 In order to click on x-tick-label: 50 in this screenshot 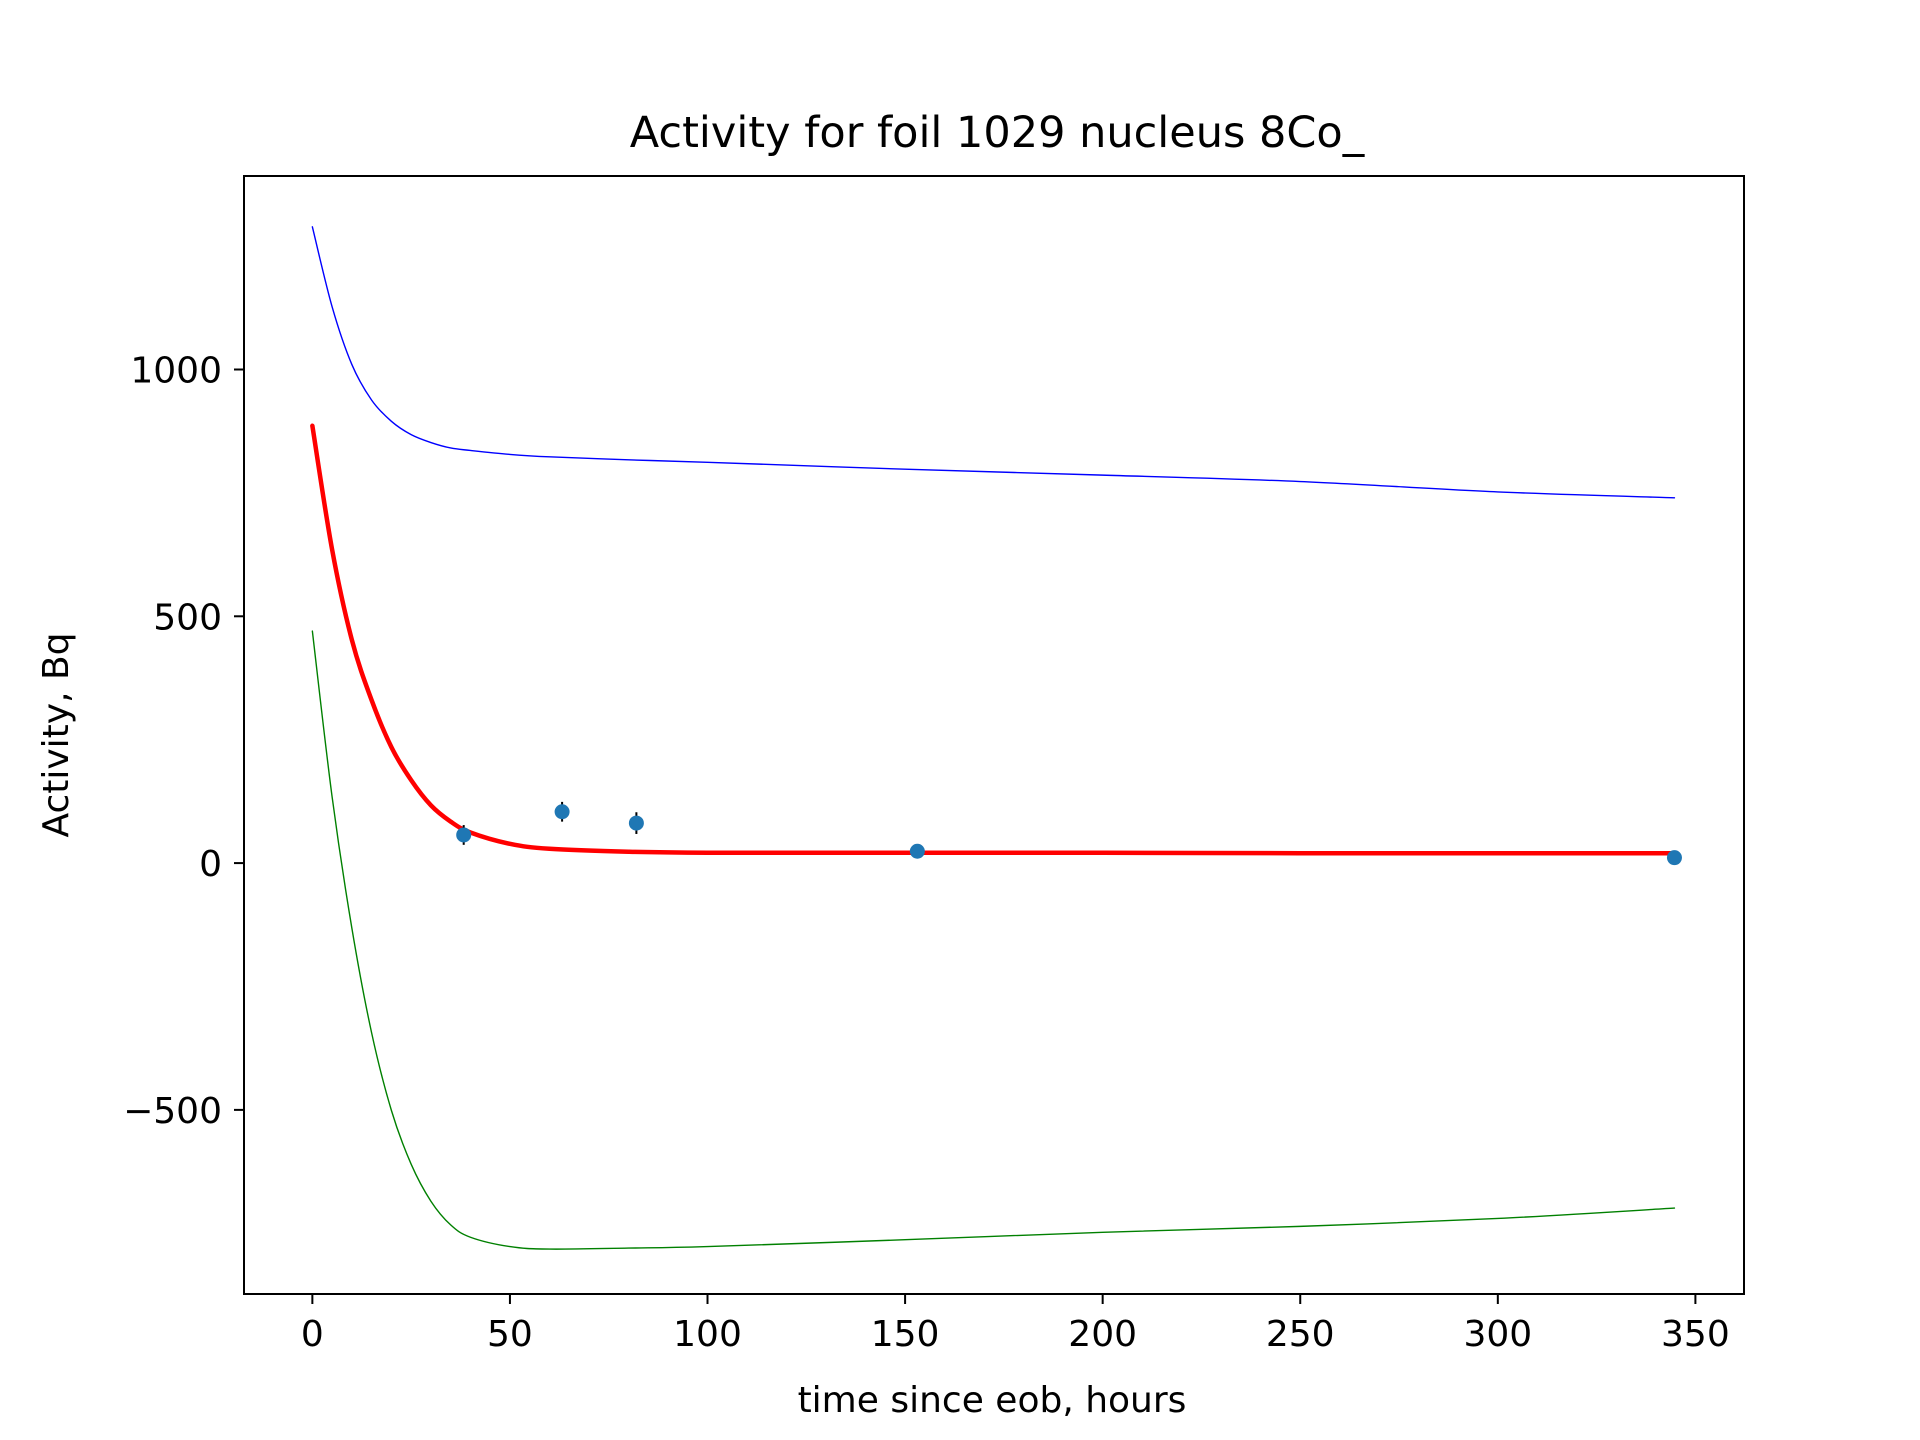, I will do `click(510, 1334)`.